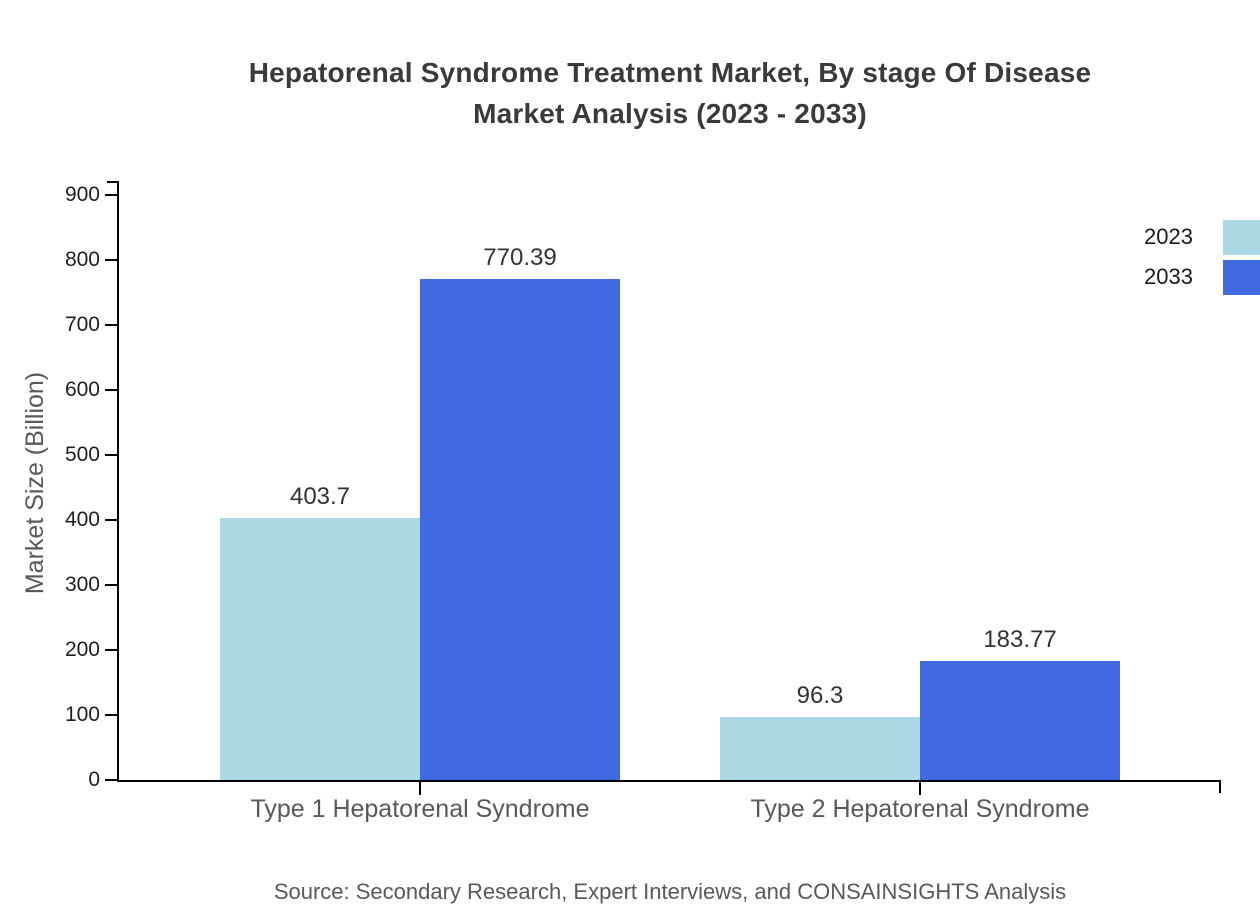  What do you see at coordinates (118, 481) in the screenshot?
I see `y-axis-line` at bounding box center [118, 481].